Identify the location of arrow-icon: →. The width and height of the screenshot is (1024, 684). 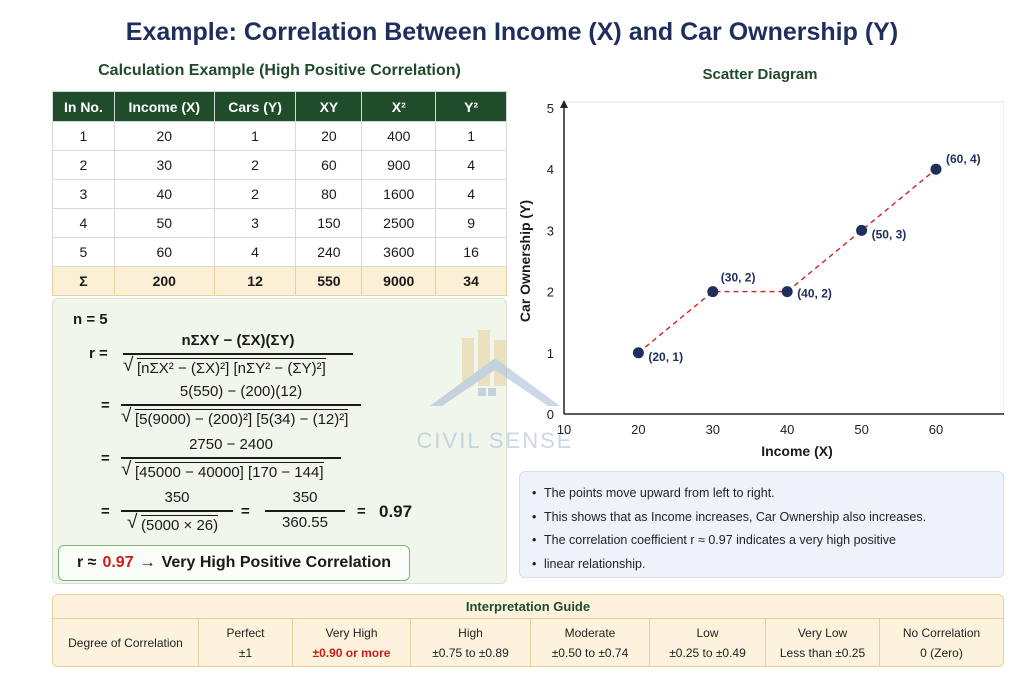
(147, 562).